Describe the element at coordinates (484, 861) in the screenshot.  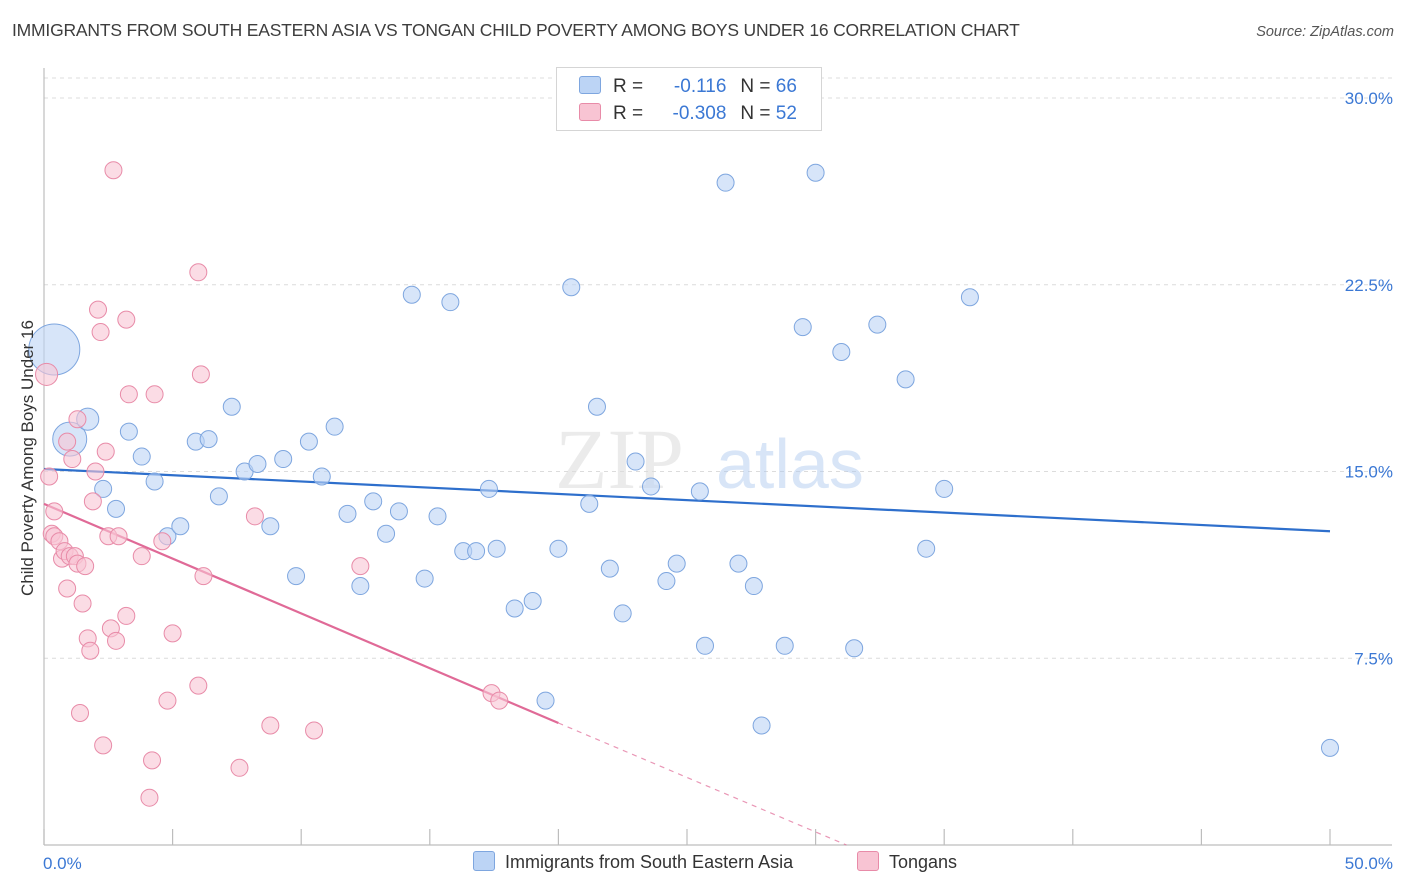
I see `legend-swatch-blue` at that location.